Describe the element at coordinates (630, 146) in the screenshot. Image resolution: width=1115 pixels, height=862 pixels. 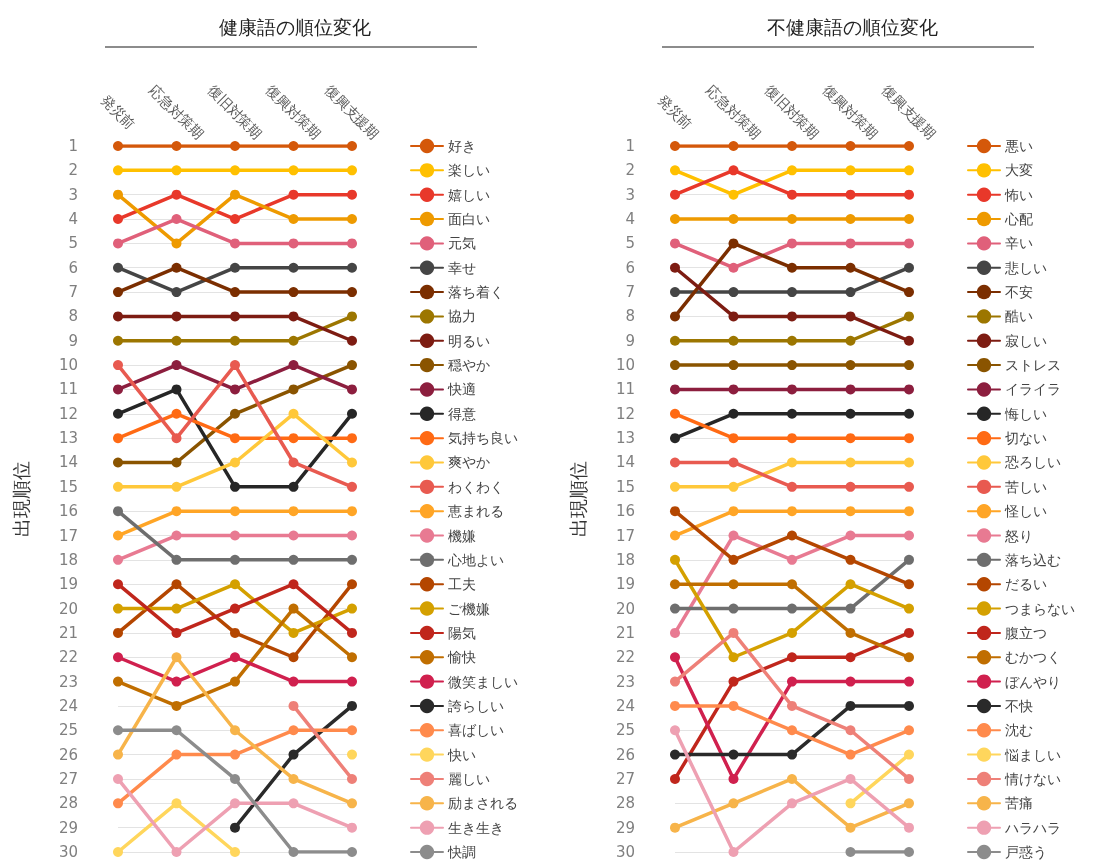
I see `y-tick-label: 1` at that location.